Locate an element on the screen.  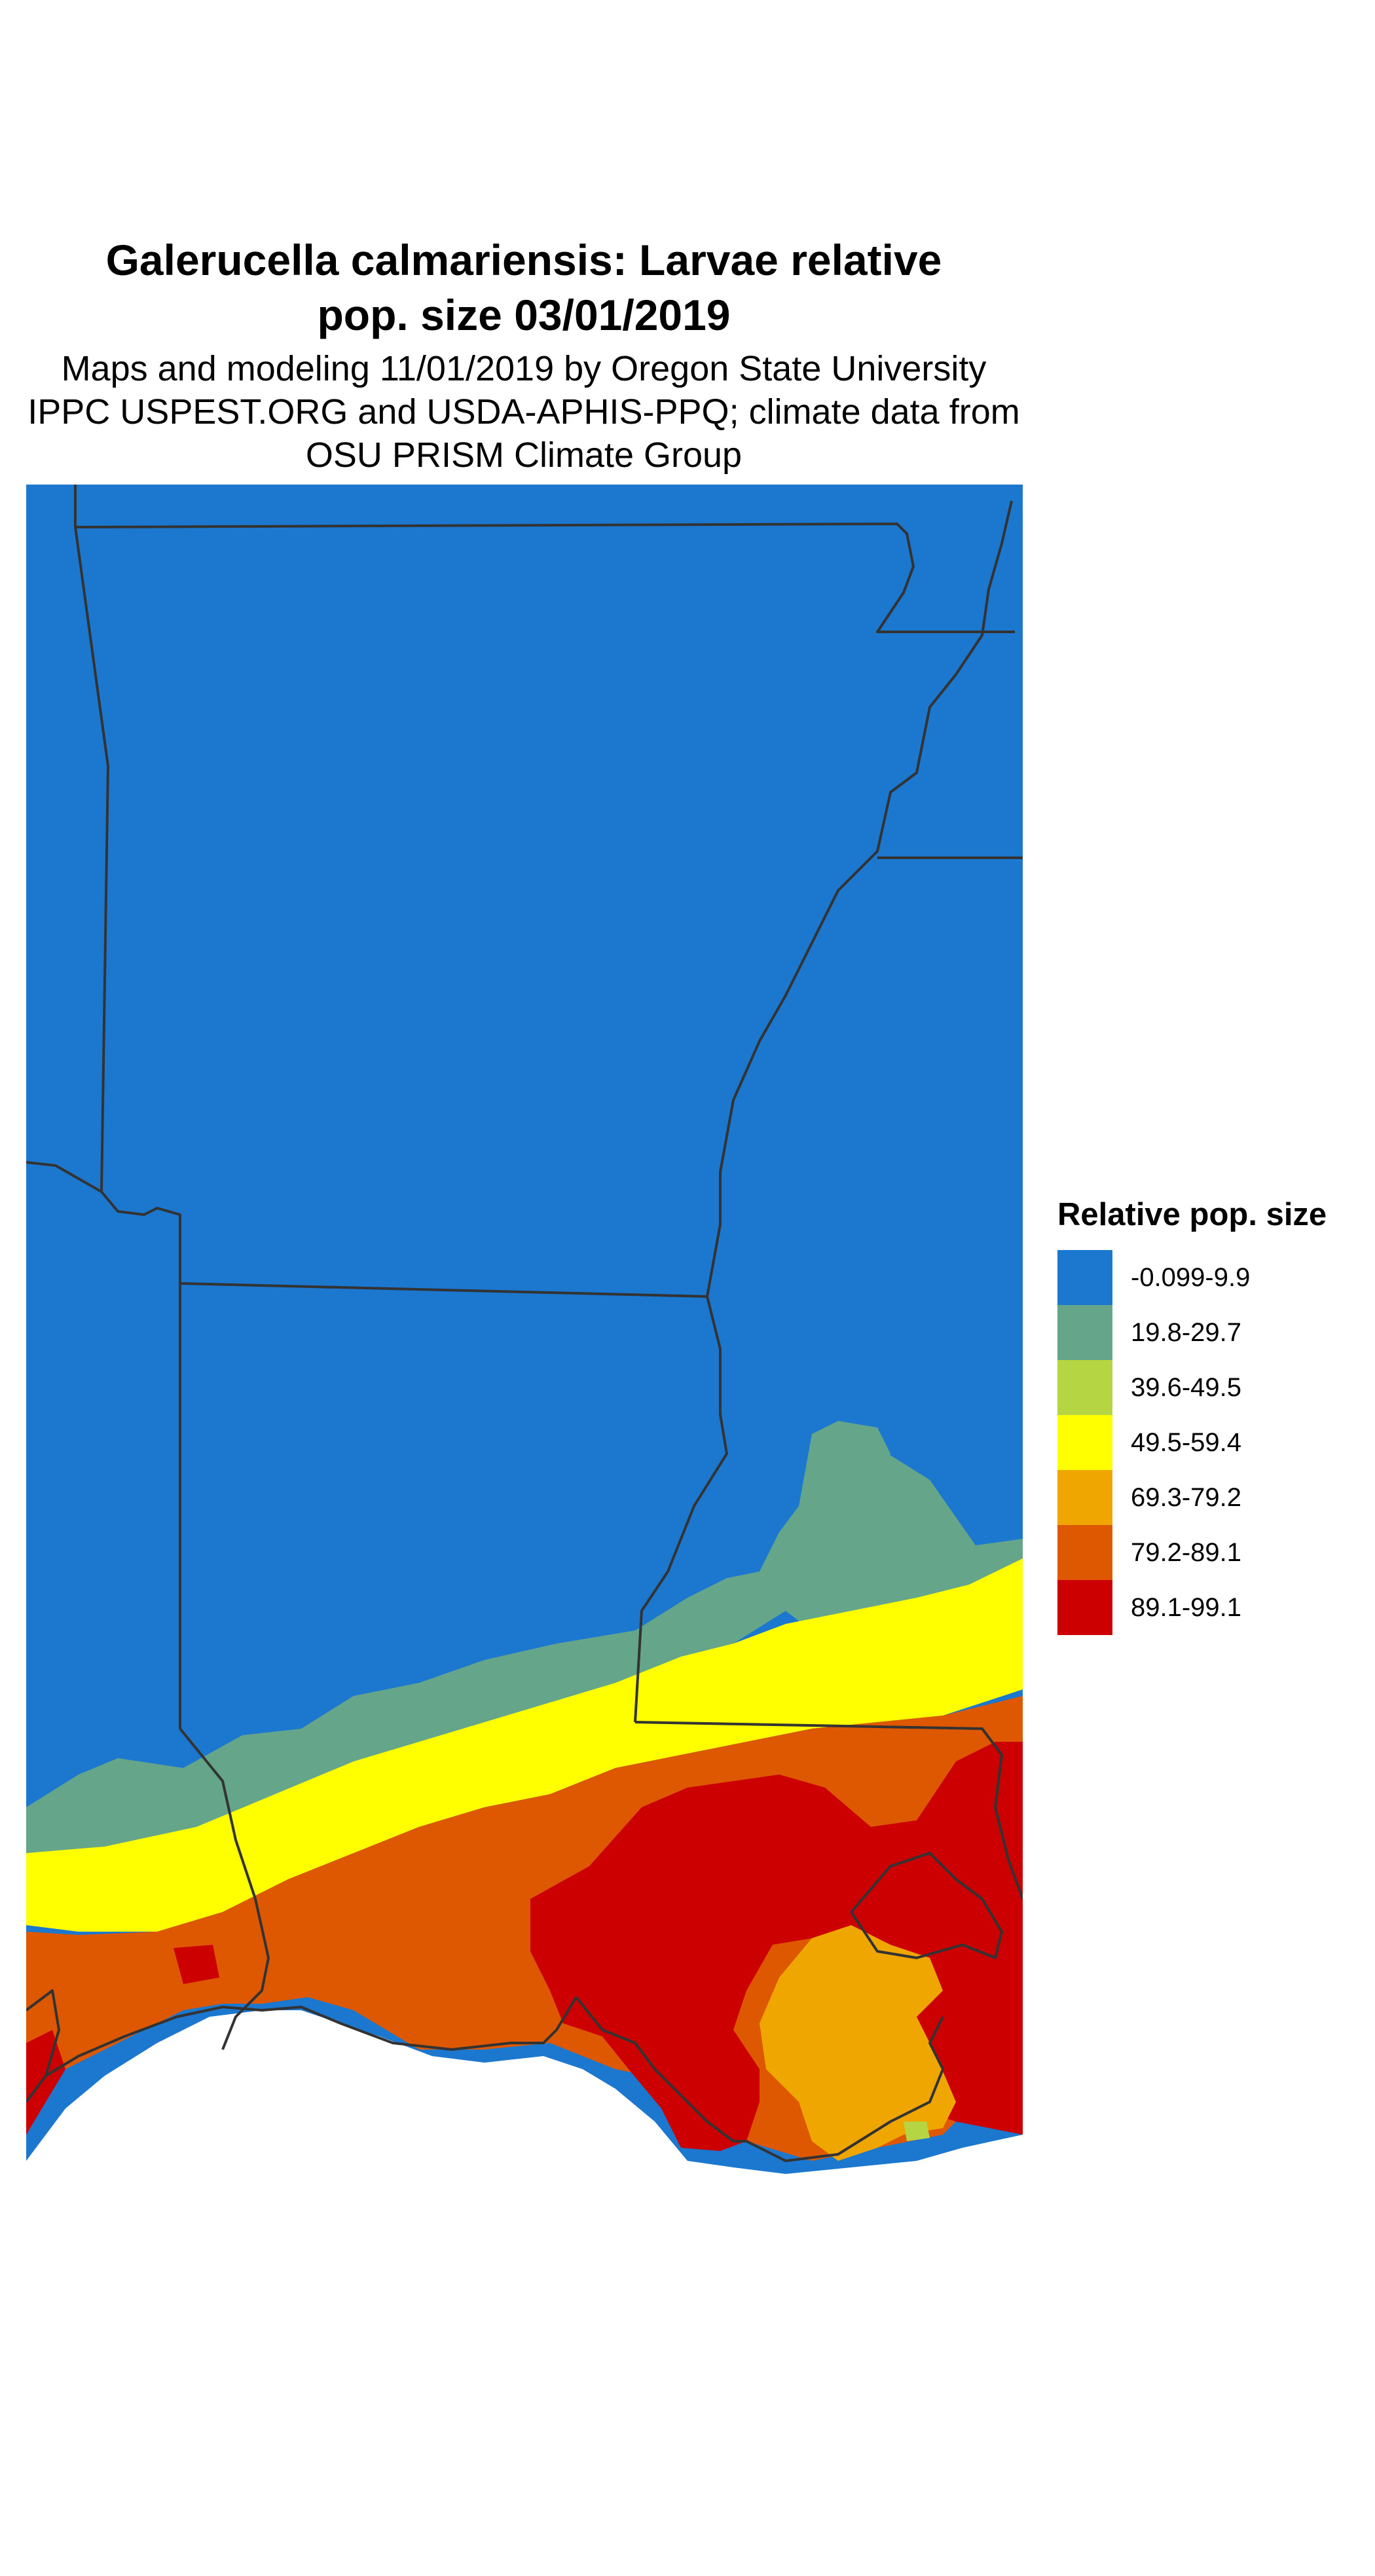
border-river-west is located at coordinates (224, 1888).